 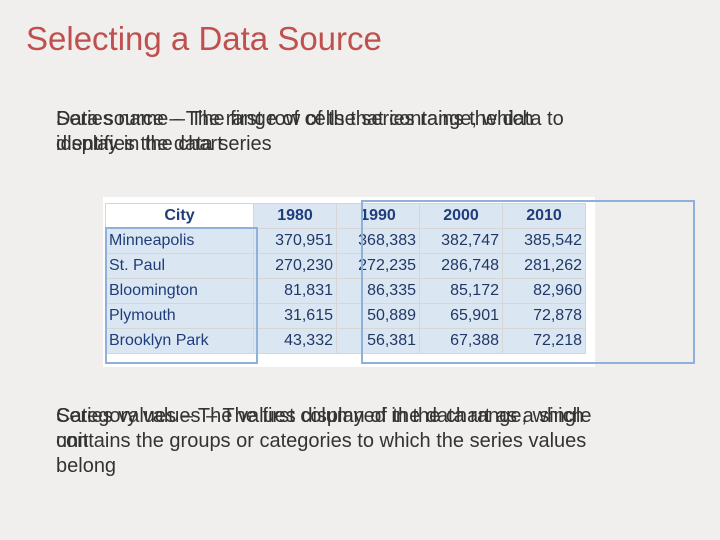 I want to click on value-cell: 272,235, so click(x=378, y=266).